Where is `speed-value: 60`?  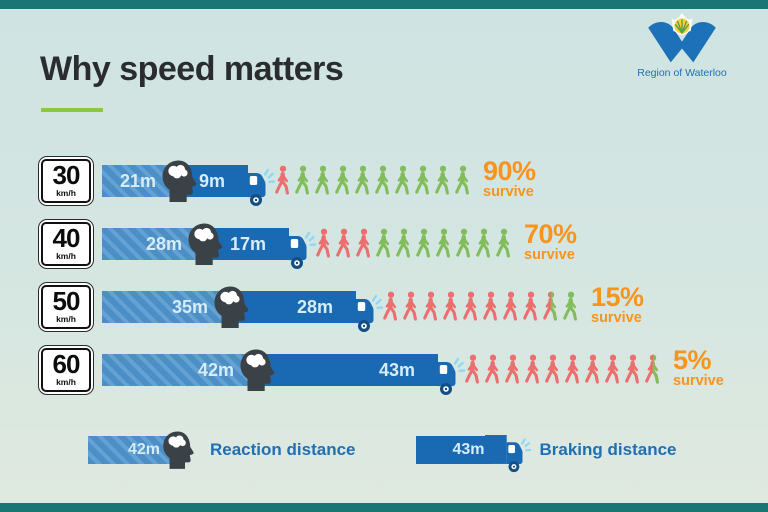
speed-value: 60 is located at coordinates (66, 364).